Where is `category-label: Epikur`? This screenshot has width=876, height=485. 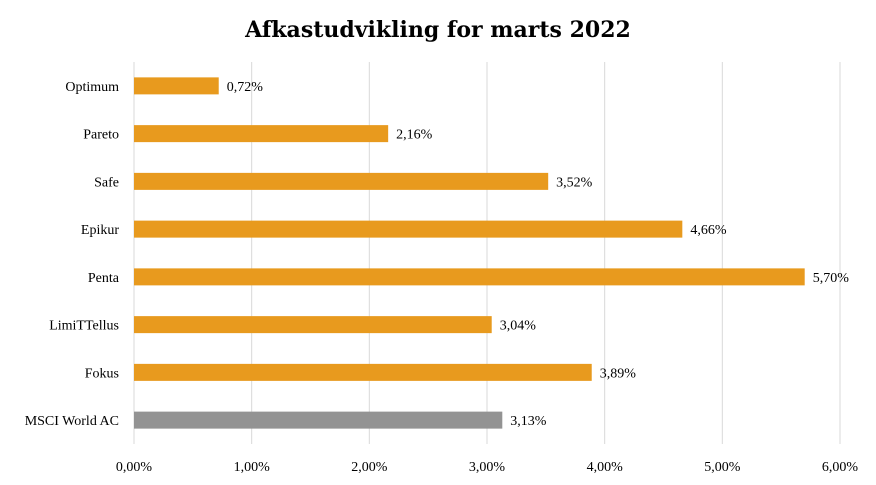 category-label: Epikur is located at coordinates (100, 230).